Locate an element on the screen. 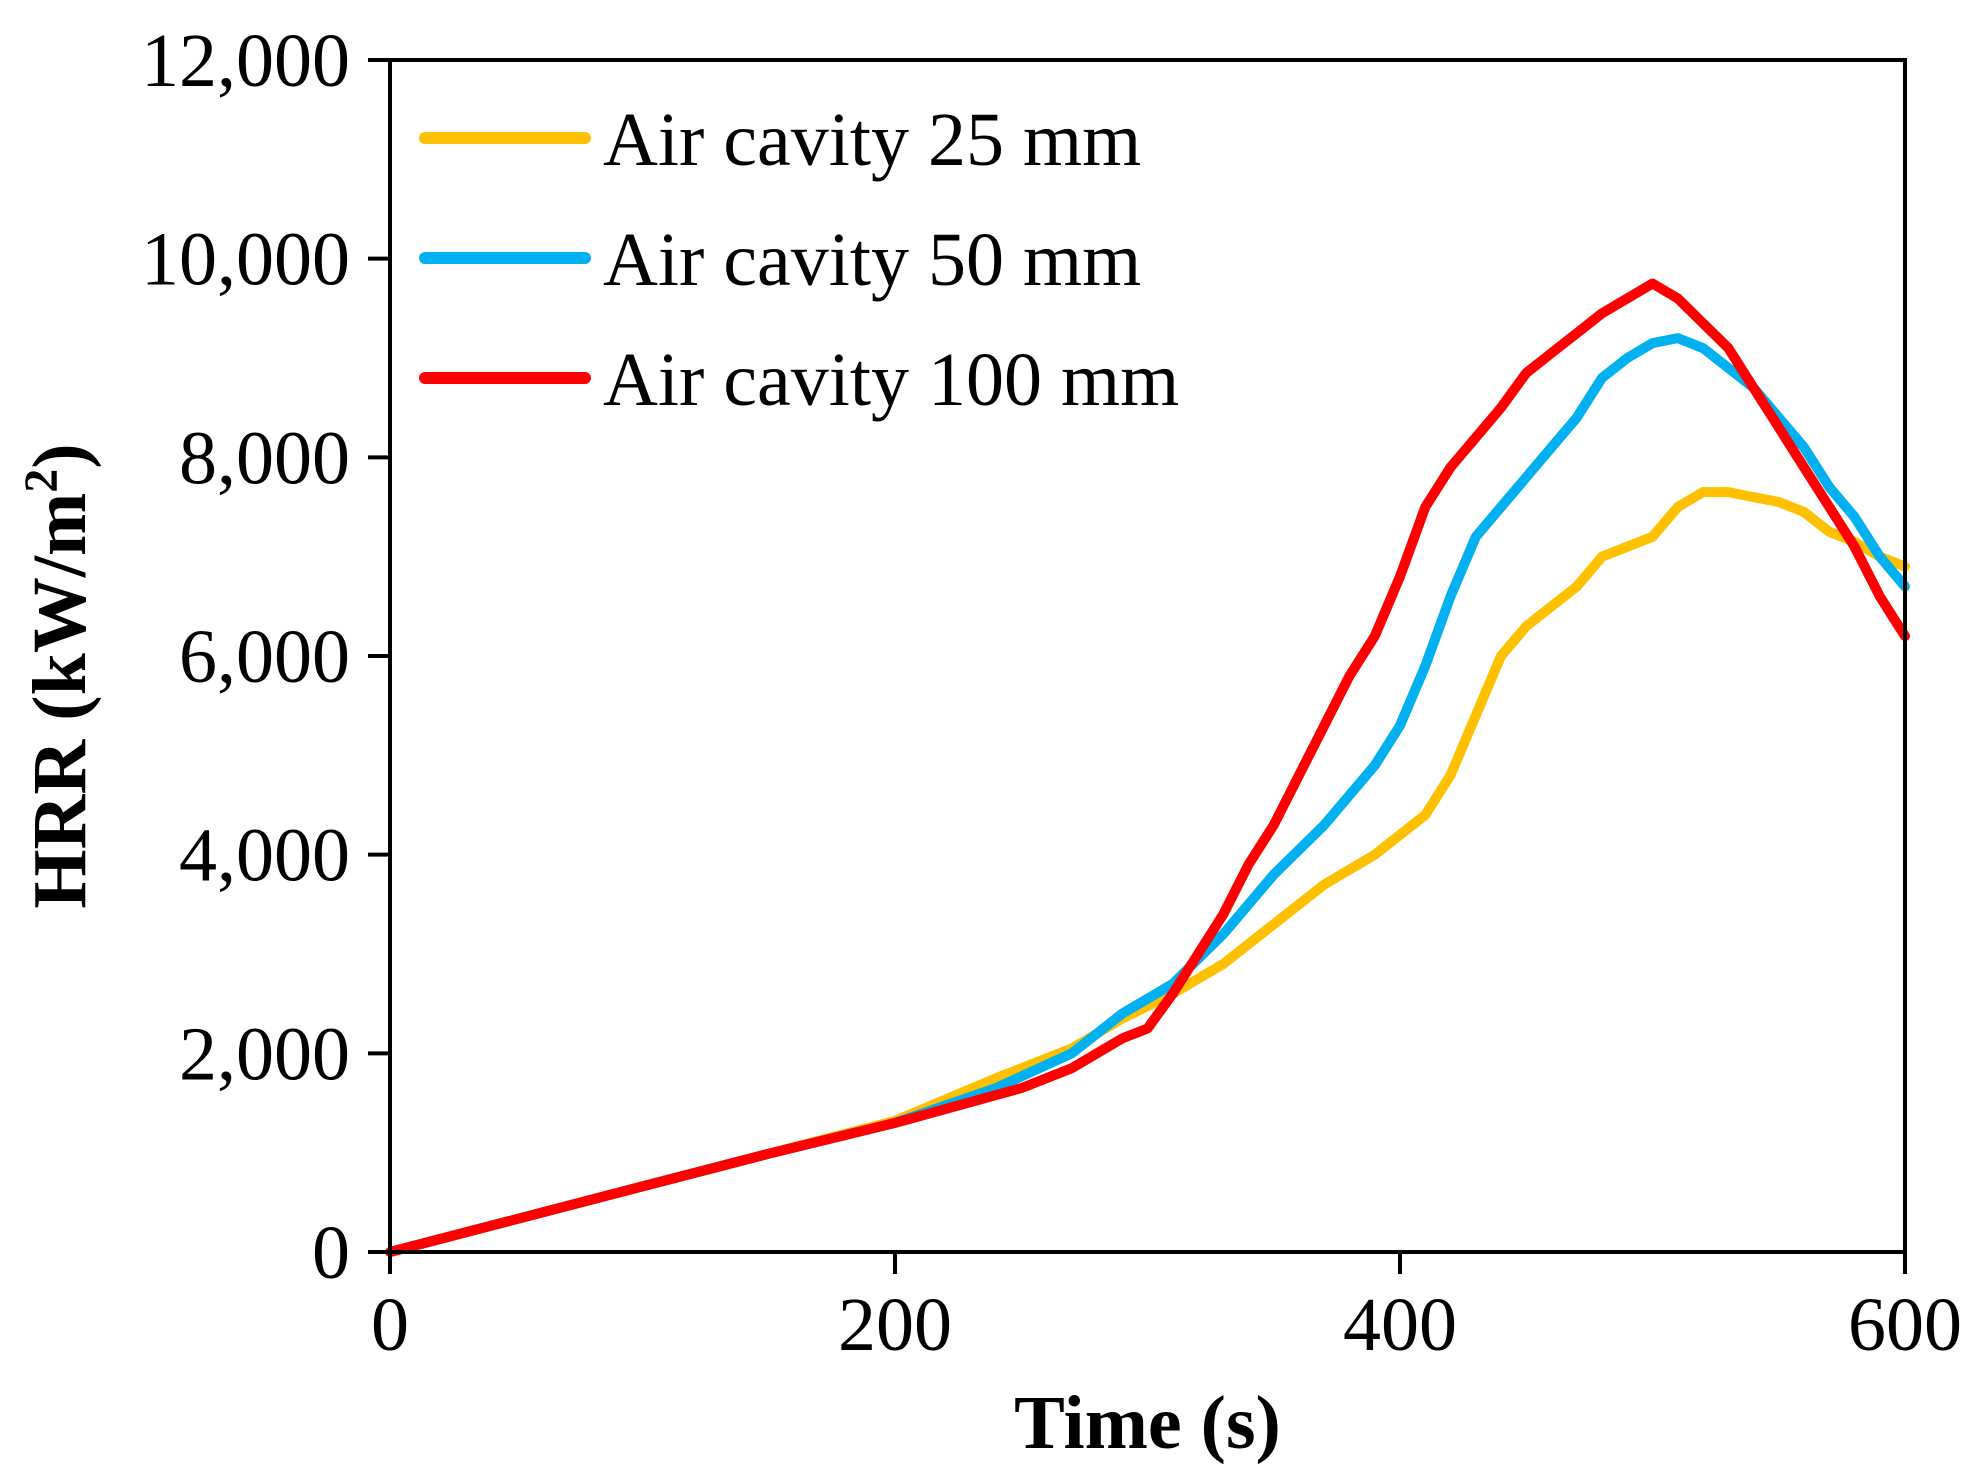 The image size is (1984, 1483). x-tick-label: 400 is located at coordinates (1400, 1325).